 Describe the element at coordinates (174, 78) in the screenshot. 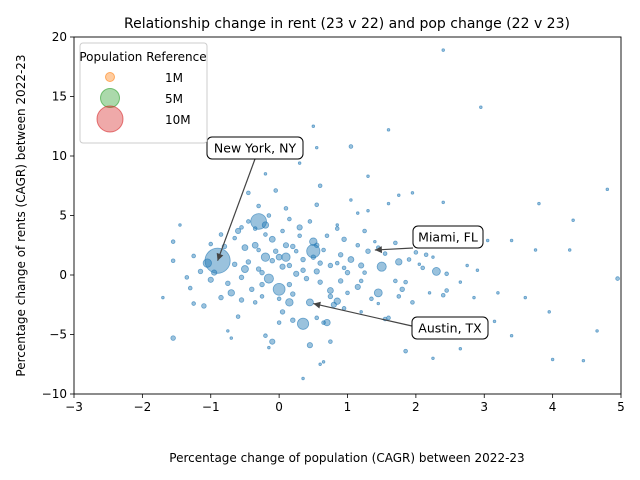

I see `legend-label-1m: 1M` at that location.